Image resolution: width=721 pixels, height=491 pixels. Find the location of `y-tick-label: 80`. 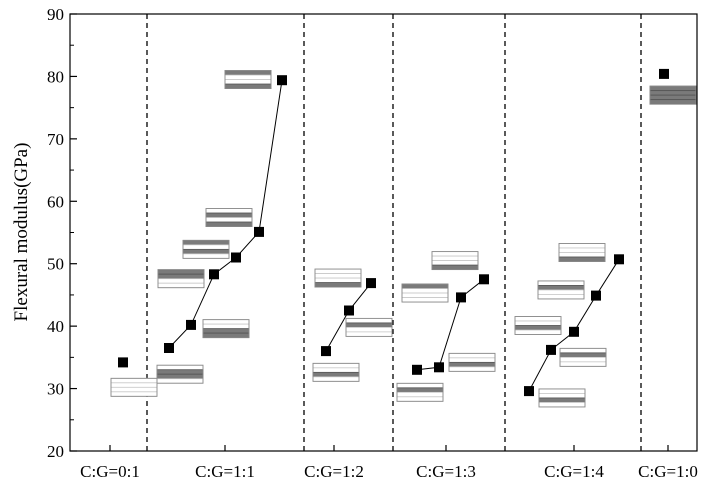

y-tick-label: 80 is located at coordinates (55, 76).